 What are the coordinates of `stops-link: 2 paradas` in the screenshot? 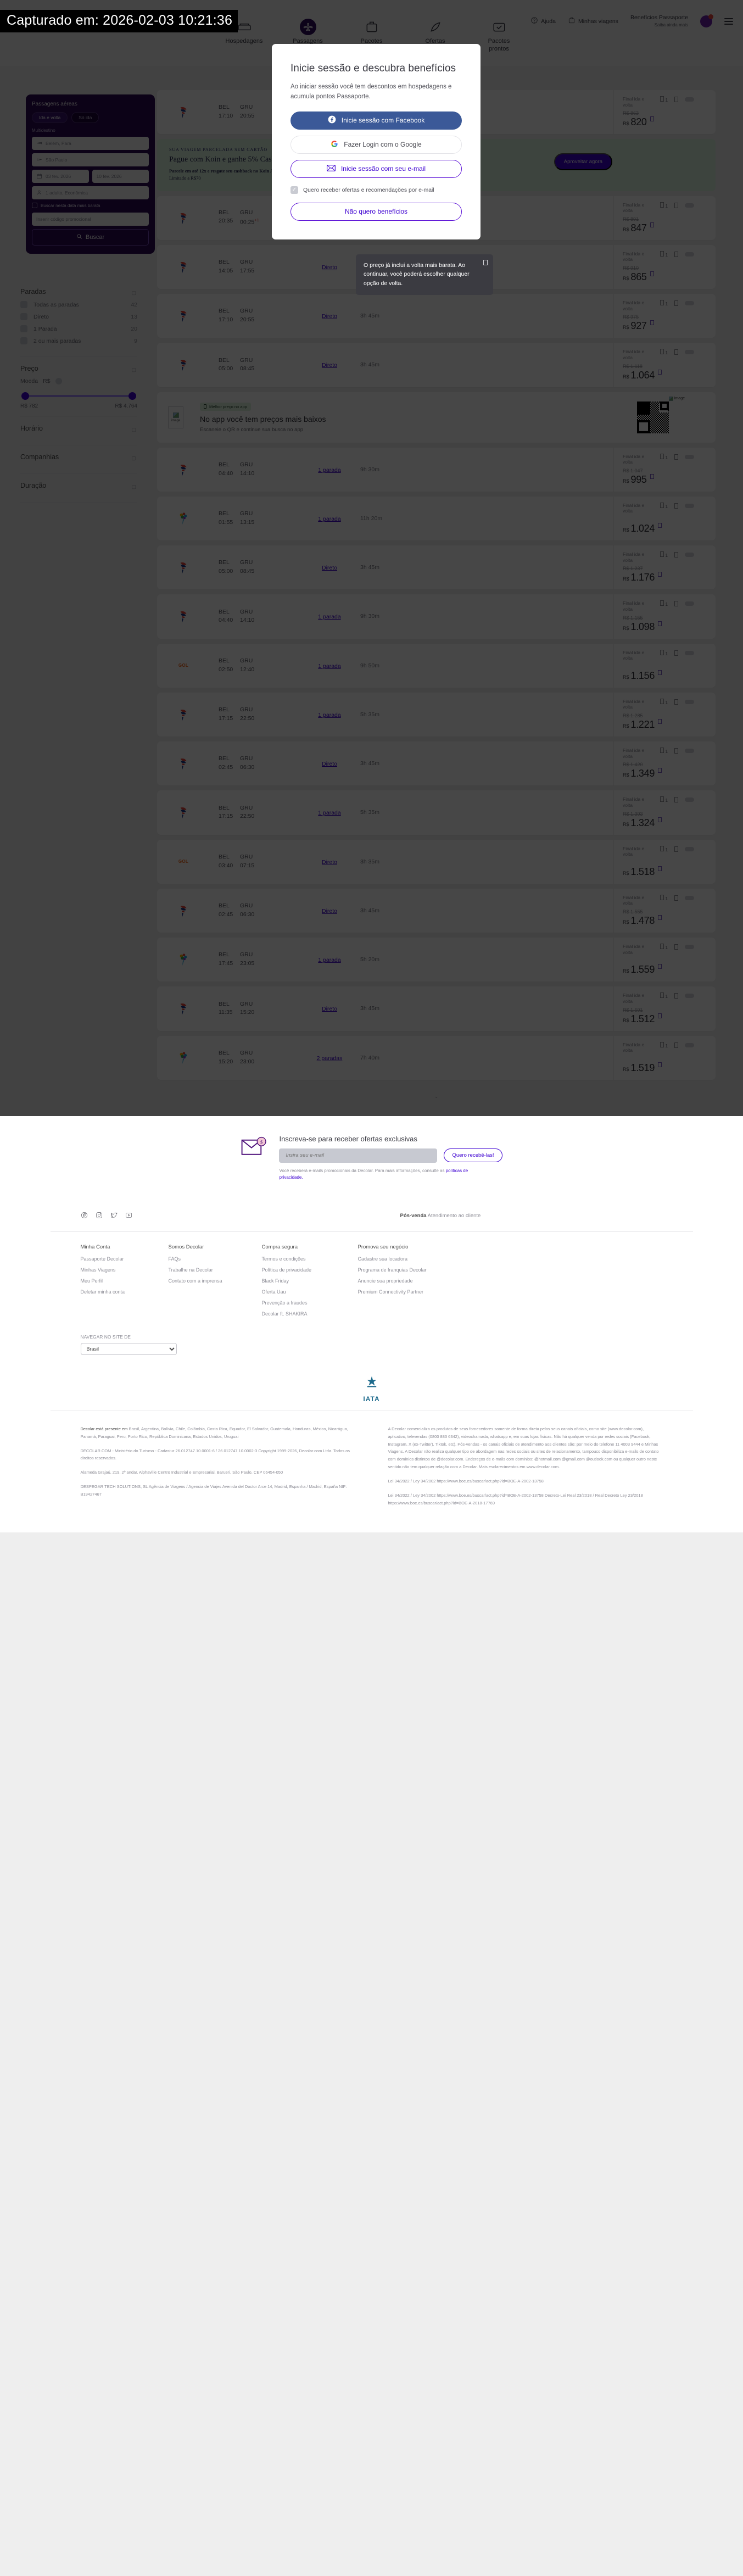 It's located at (329, 1058).